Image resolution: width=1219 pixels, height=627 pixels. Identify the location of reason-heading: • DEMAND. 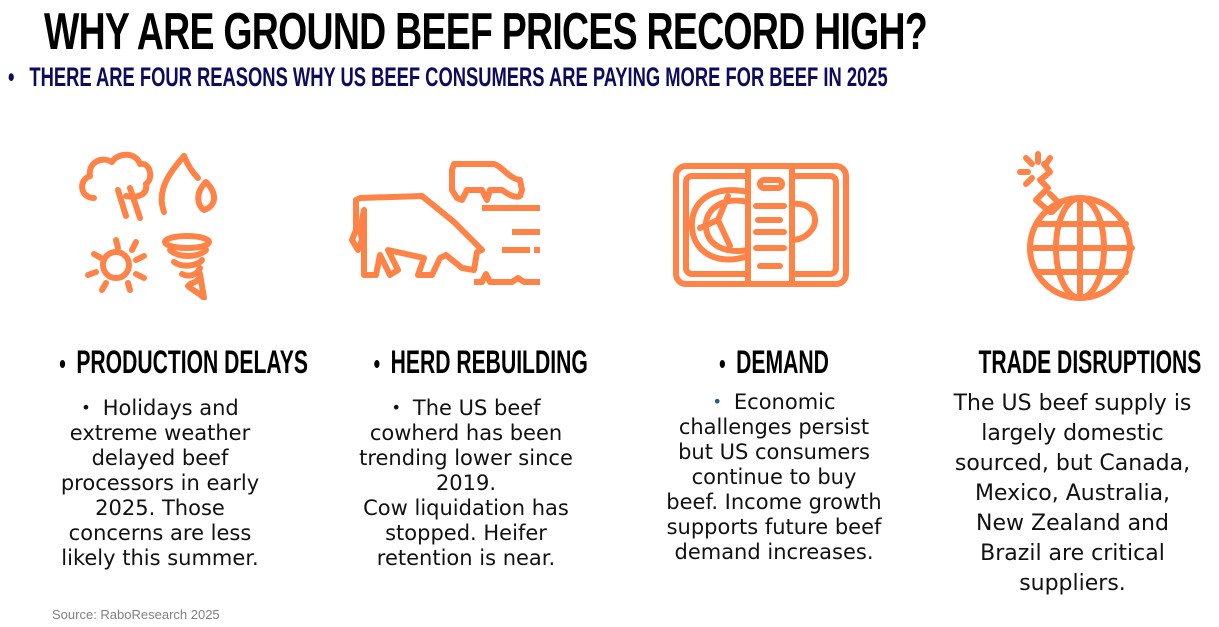
(774, 363).